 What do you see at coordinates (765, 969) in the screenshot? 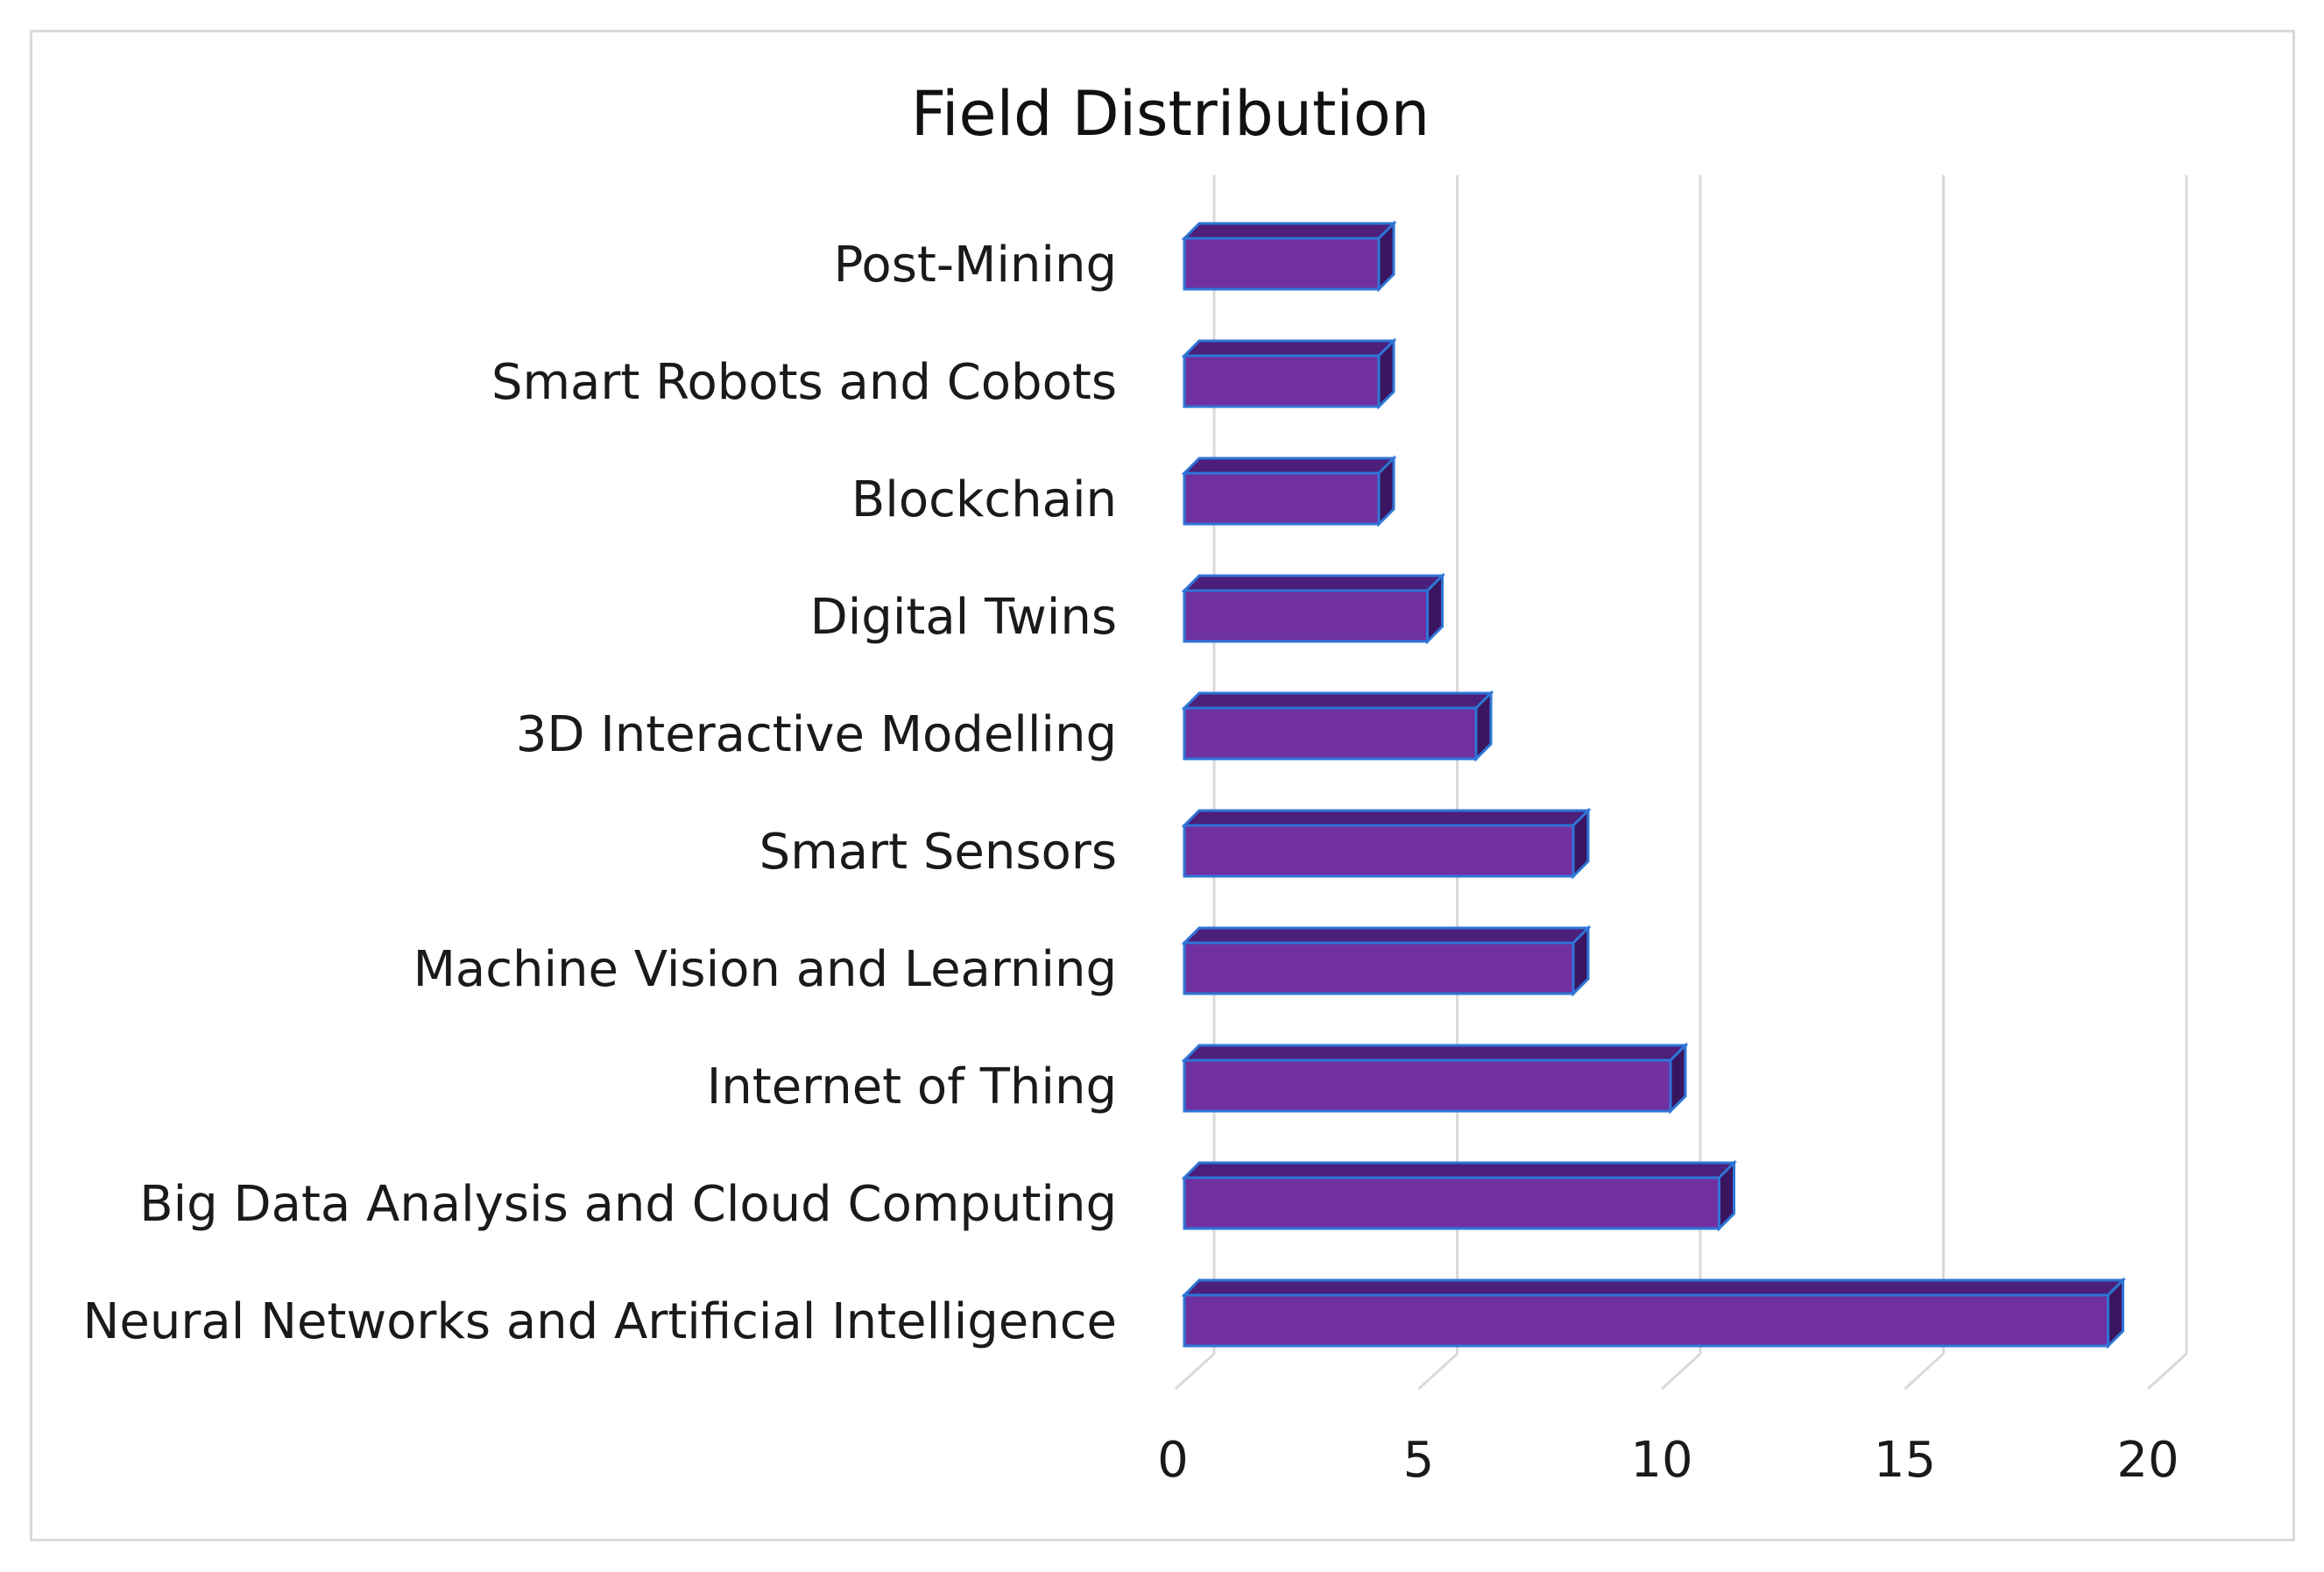
I see `category-label: Machine Vision and Learning` at bounding box center [765, 969].